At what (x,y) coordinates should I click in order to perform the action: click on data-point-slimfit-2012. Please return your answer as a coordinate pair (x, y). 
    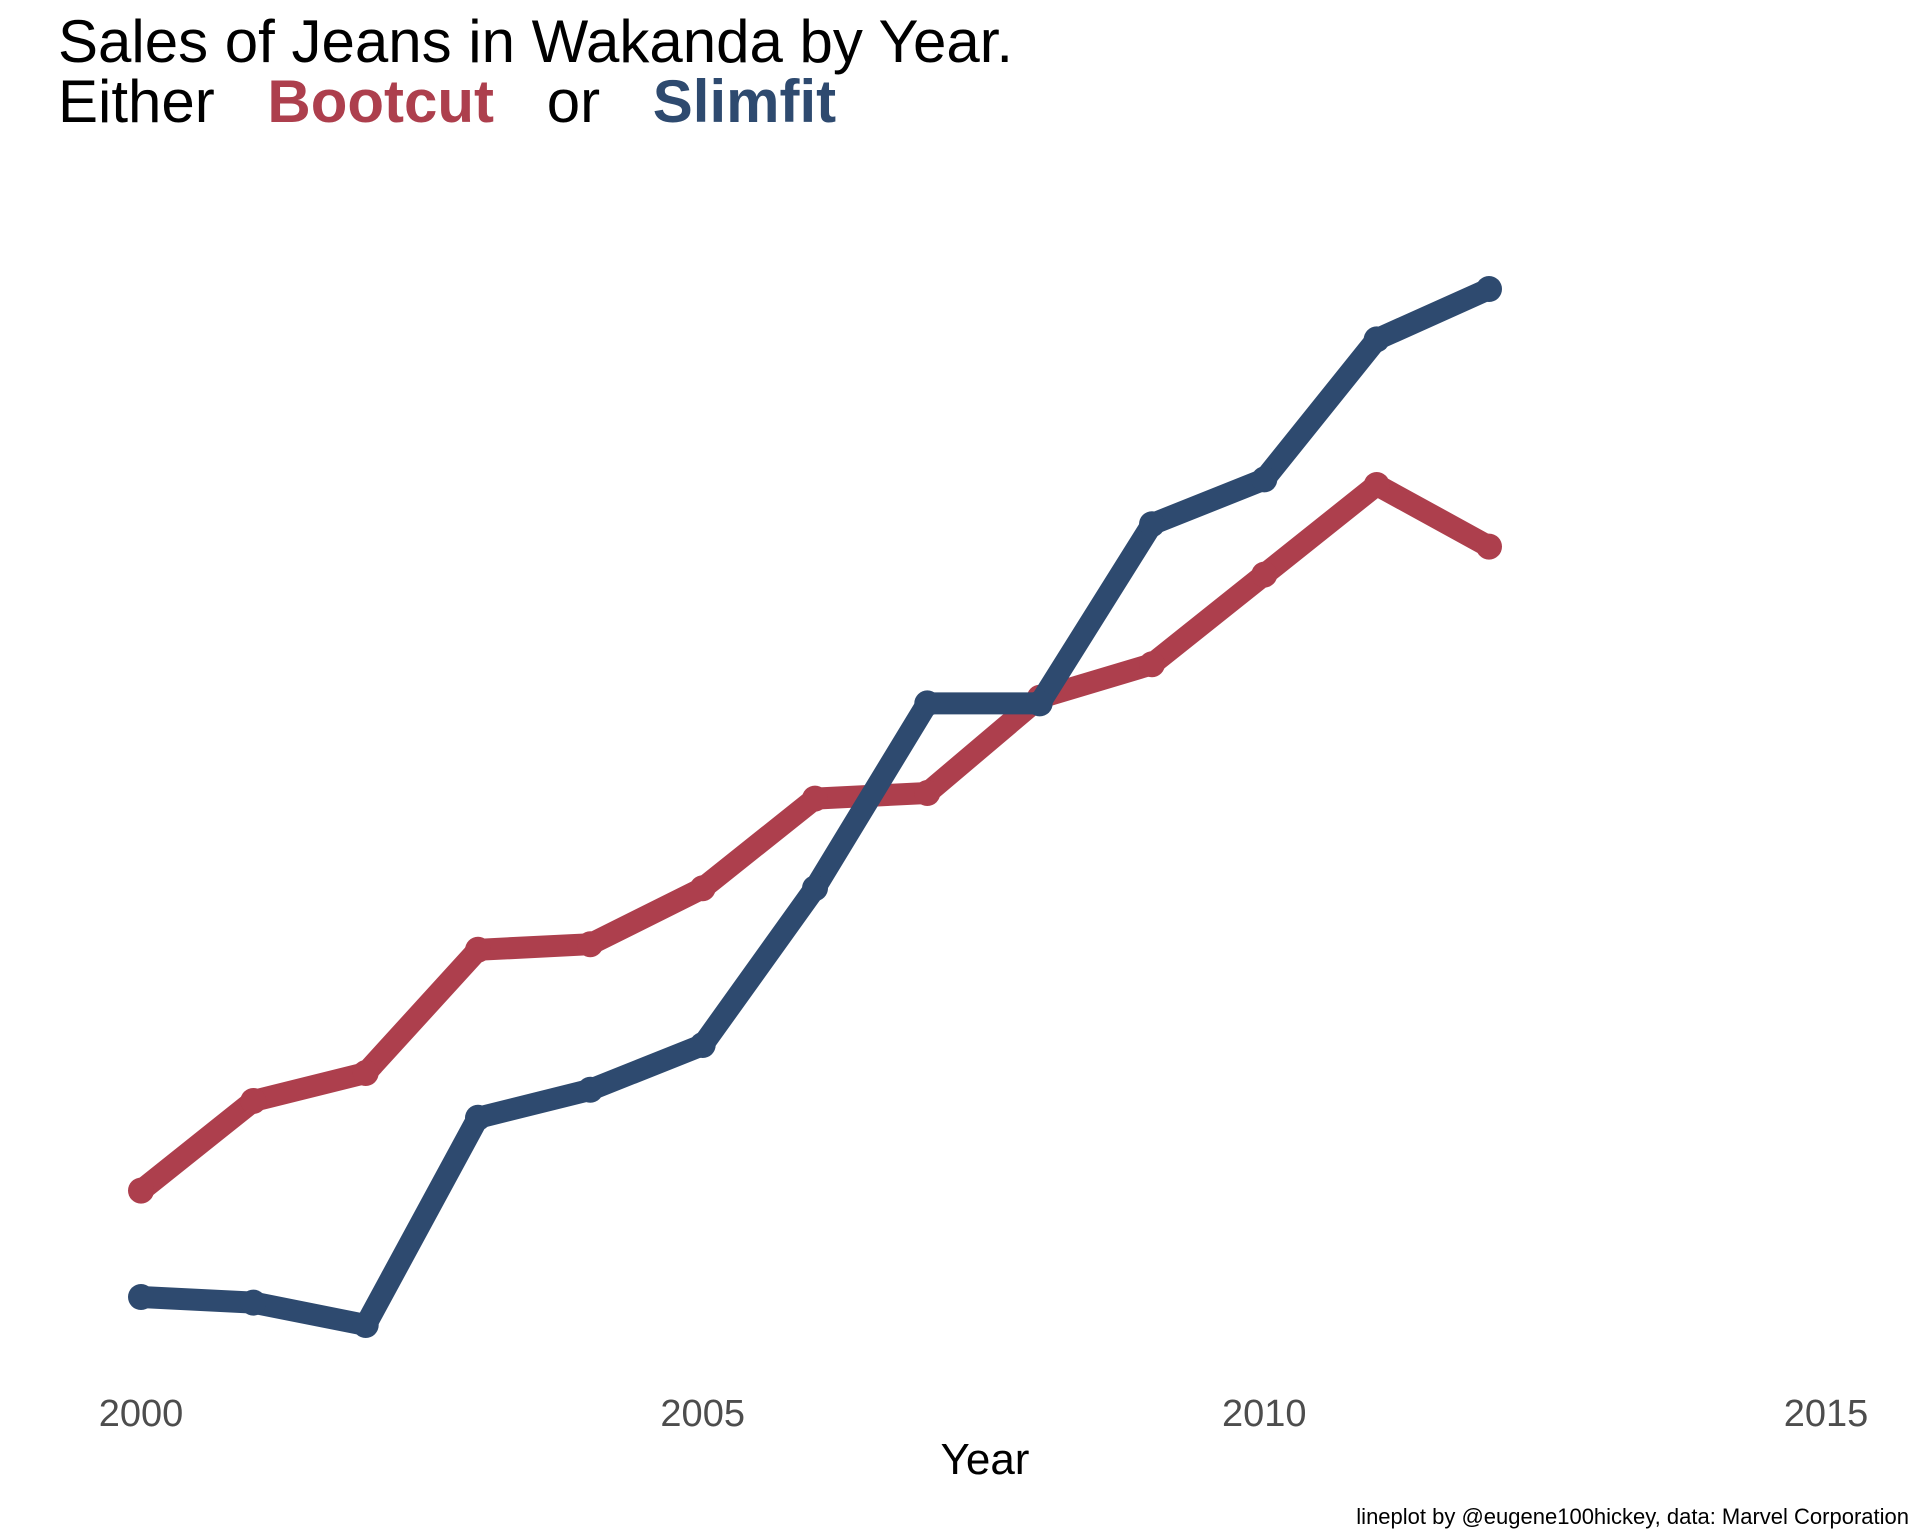
    Looking at the image, I should click on (1489, 289).